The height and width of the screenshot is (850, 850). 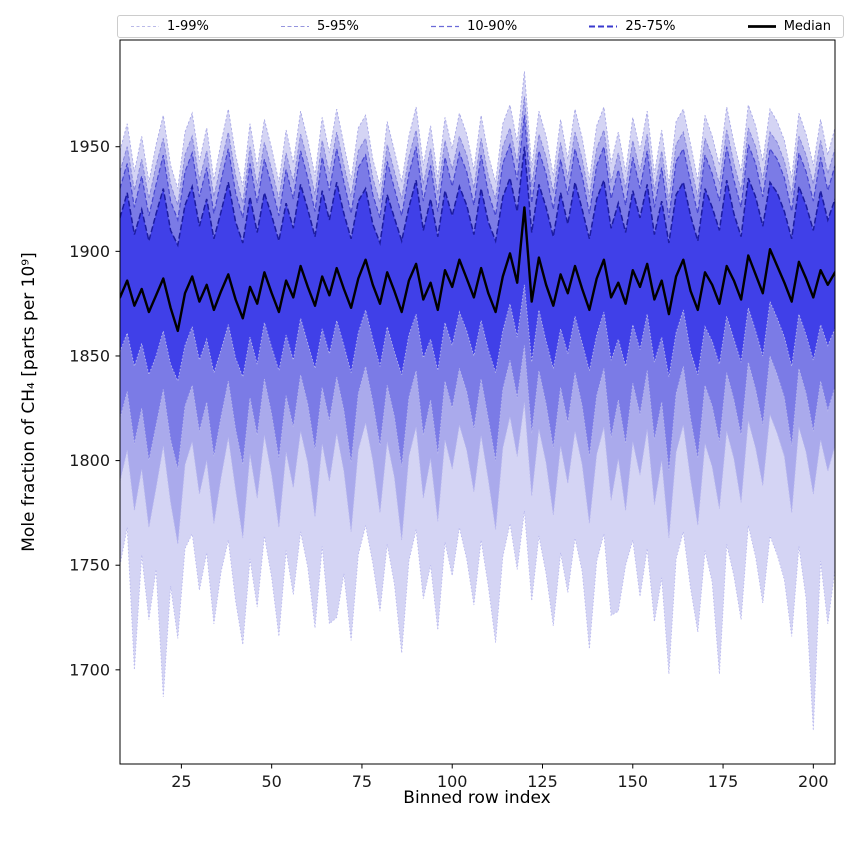 What do you see at coordinates (633, 781) in the screenshot?
I see `x-tick-label: 150` at bounding box center [633, 781].